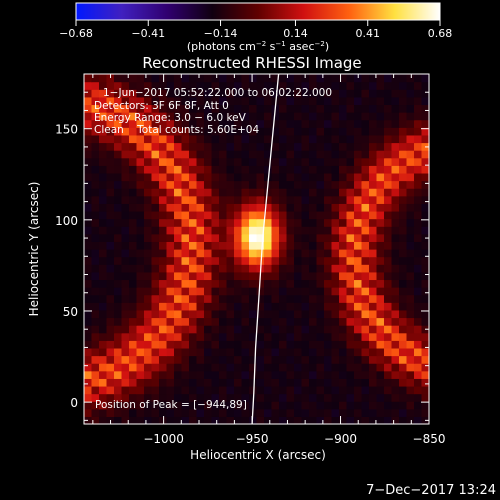  I want to click on colorbar-unit-main: (photons cm, so click(221, 46).